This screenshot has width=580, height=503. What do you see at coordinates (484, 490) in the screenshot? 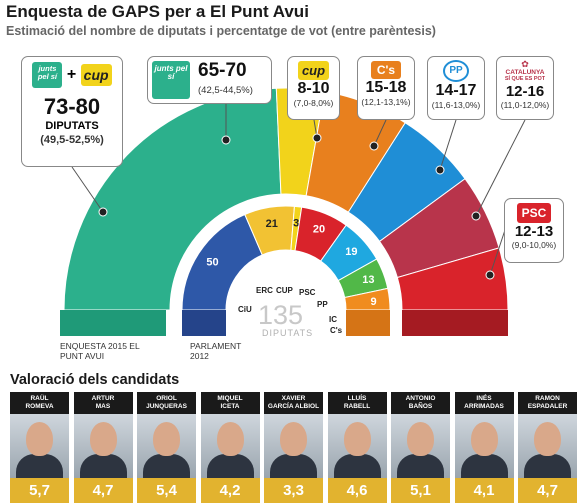
I see `candidate-score: 4,1` at bounding box center [484, 490].